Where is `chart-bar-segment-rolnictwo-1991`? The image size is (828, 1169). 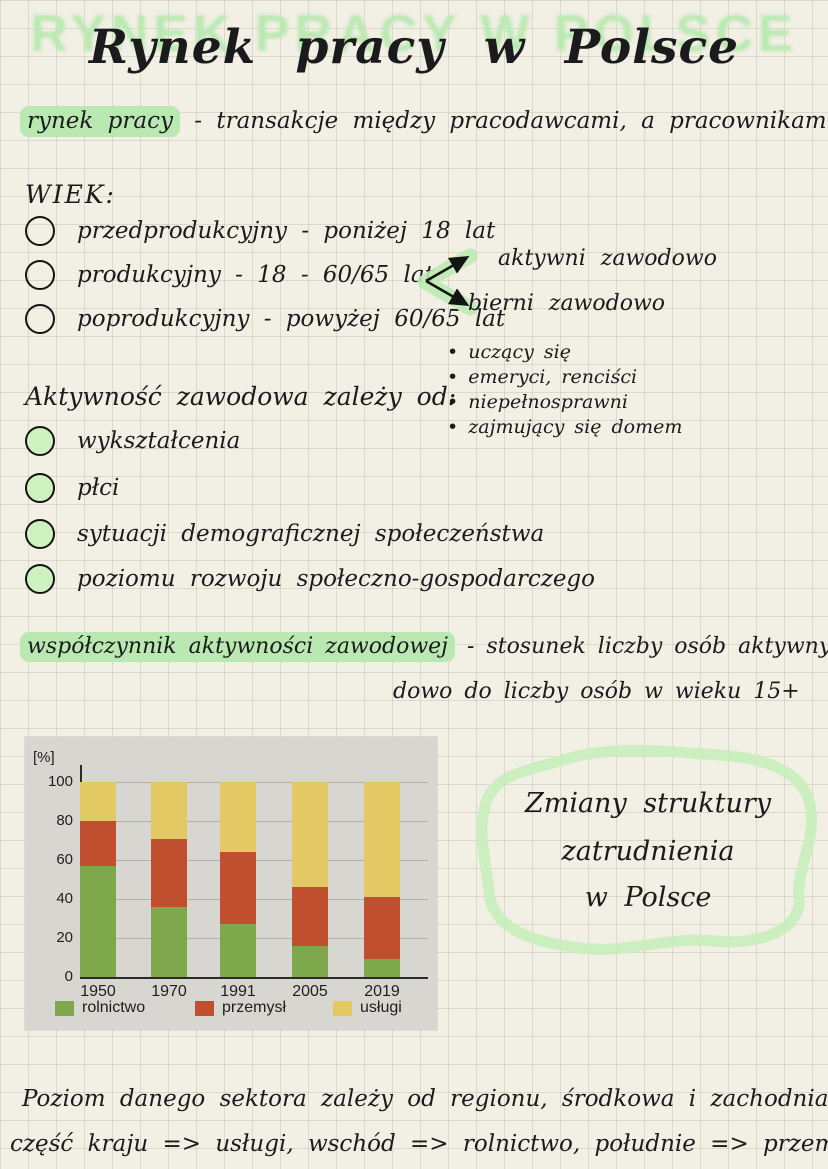 chart-bar-segment-rolnictwo-1991 is located at coordinates (238, 950).